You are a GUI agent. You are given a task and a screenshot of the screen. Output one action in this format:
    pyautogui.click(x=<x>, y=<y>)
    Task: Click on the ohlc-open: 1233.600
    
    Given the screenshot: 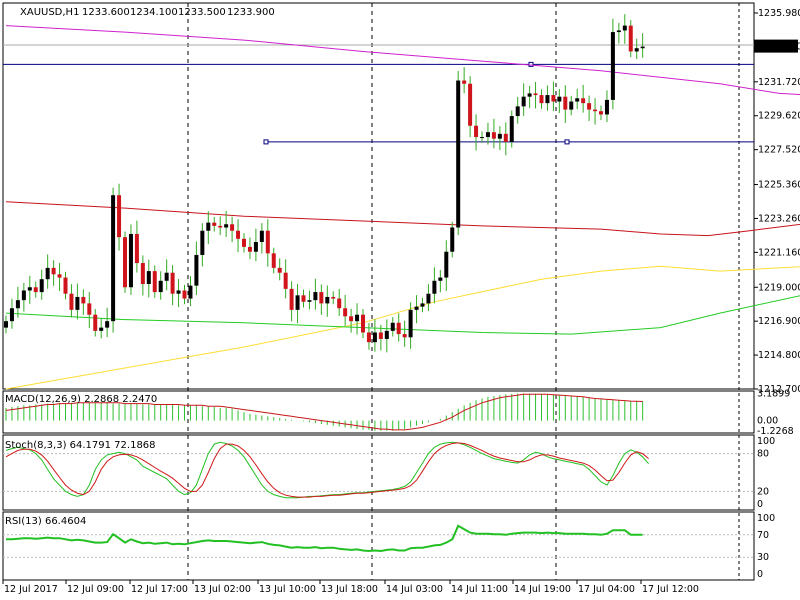 What is the action you would take?
    pyautogui.click(x=106, y=12)
    